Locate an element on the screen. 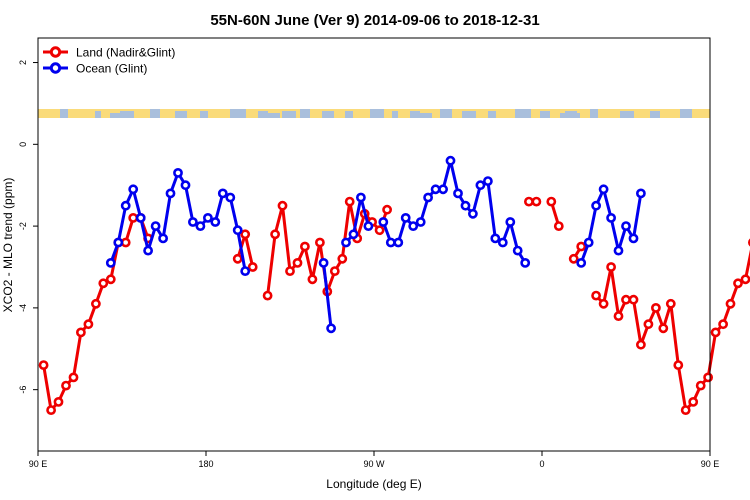 Image resolution: width=750 pixels, height=500 pixels. y-tick-label: -6 is located at coordinates (23, 390).